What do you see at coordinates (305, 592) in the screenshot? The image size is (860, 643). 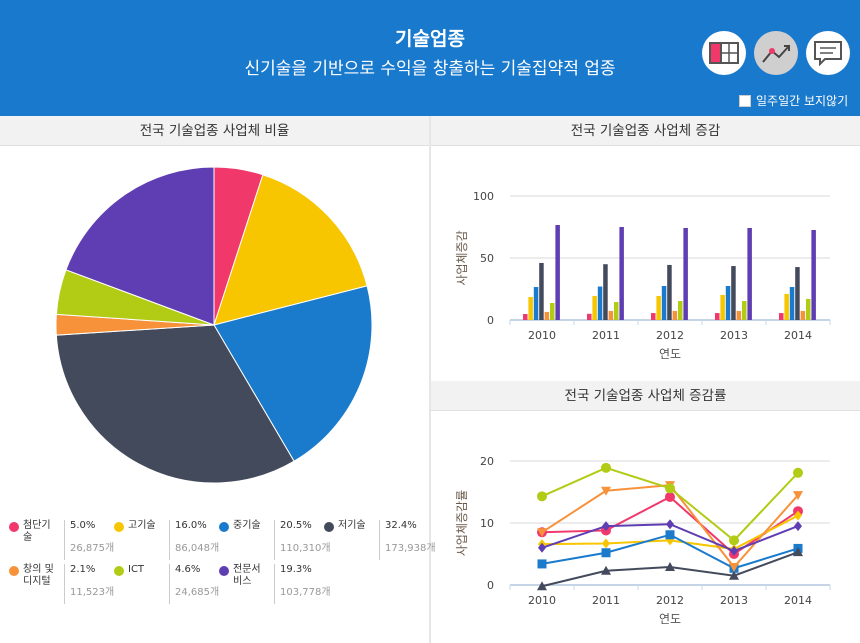 I see `legend-count: 103,778개` at bounding box center [305, 592].